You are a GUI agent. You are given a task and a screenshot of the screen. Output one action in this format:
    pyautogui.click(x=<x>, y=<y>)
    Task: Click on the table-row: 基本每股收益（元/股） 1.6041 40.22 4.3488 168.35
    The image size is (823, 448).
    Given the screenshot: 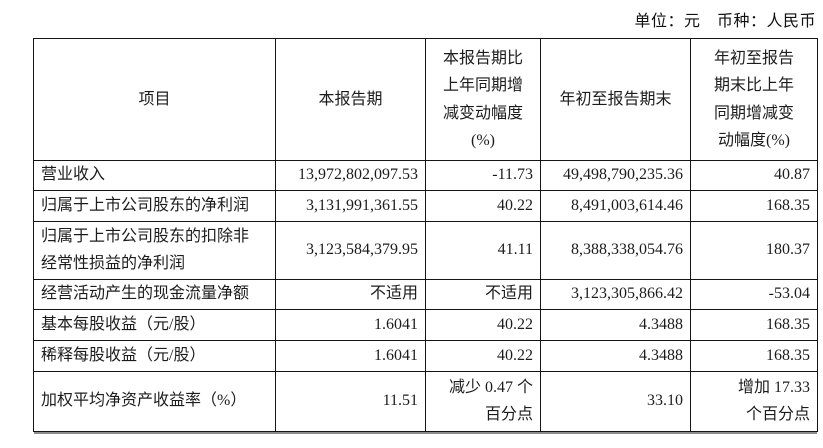 What is the action you would take?
    pyautogui.click(x=425, y=325)
    